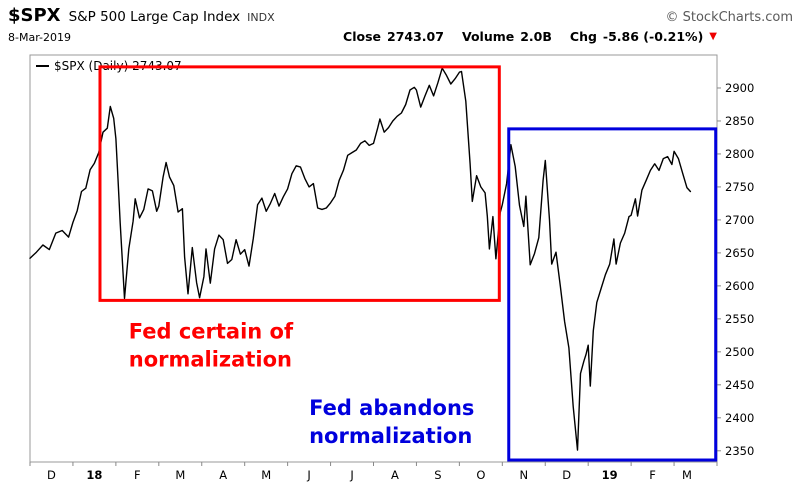  I want to click on y-axis-label: 2550, so click(739, 319).